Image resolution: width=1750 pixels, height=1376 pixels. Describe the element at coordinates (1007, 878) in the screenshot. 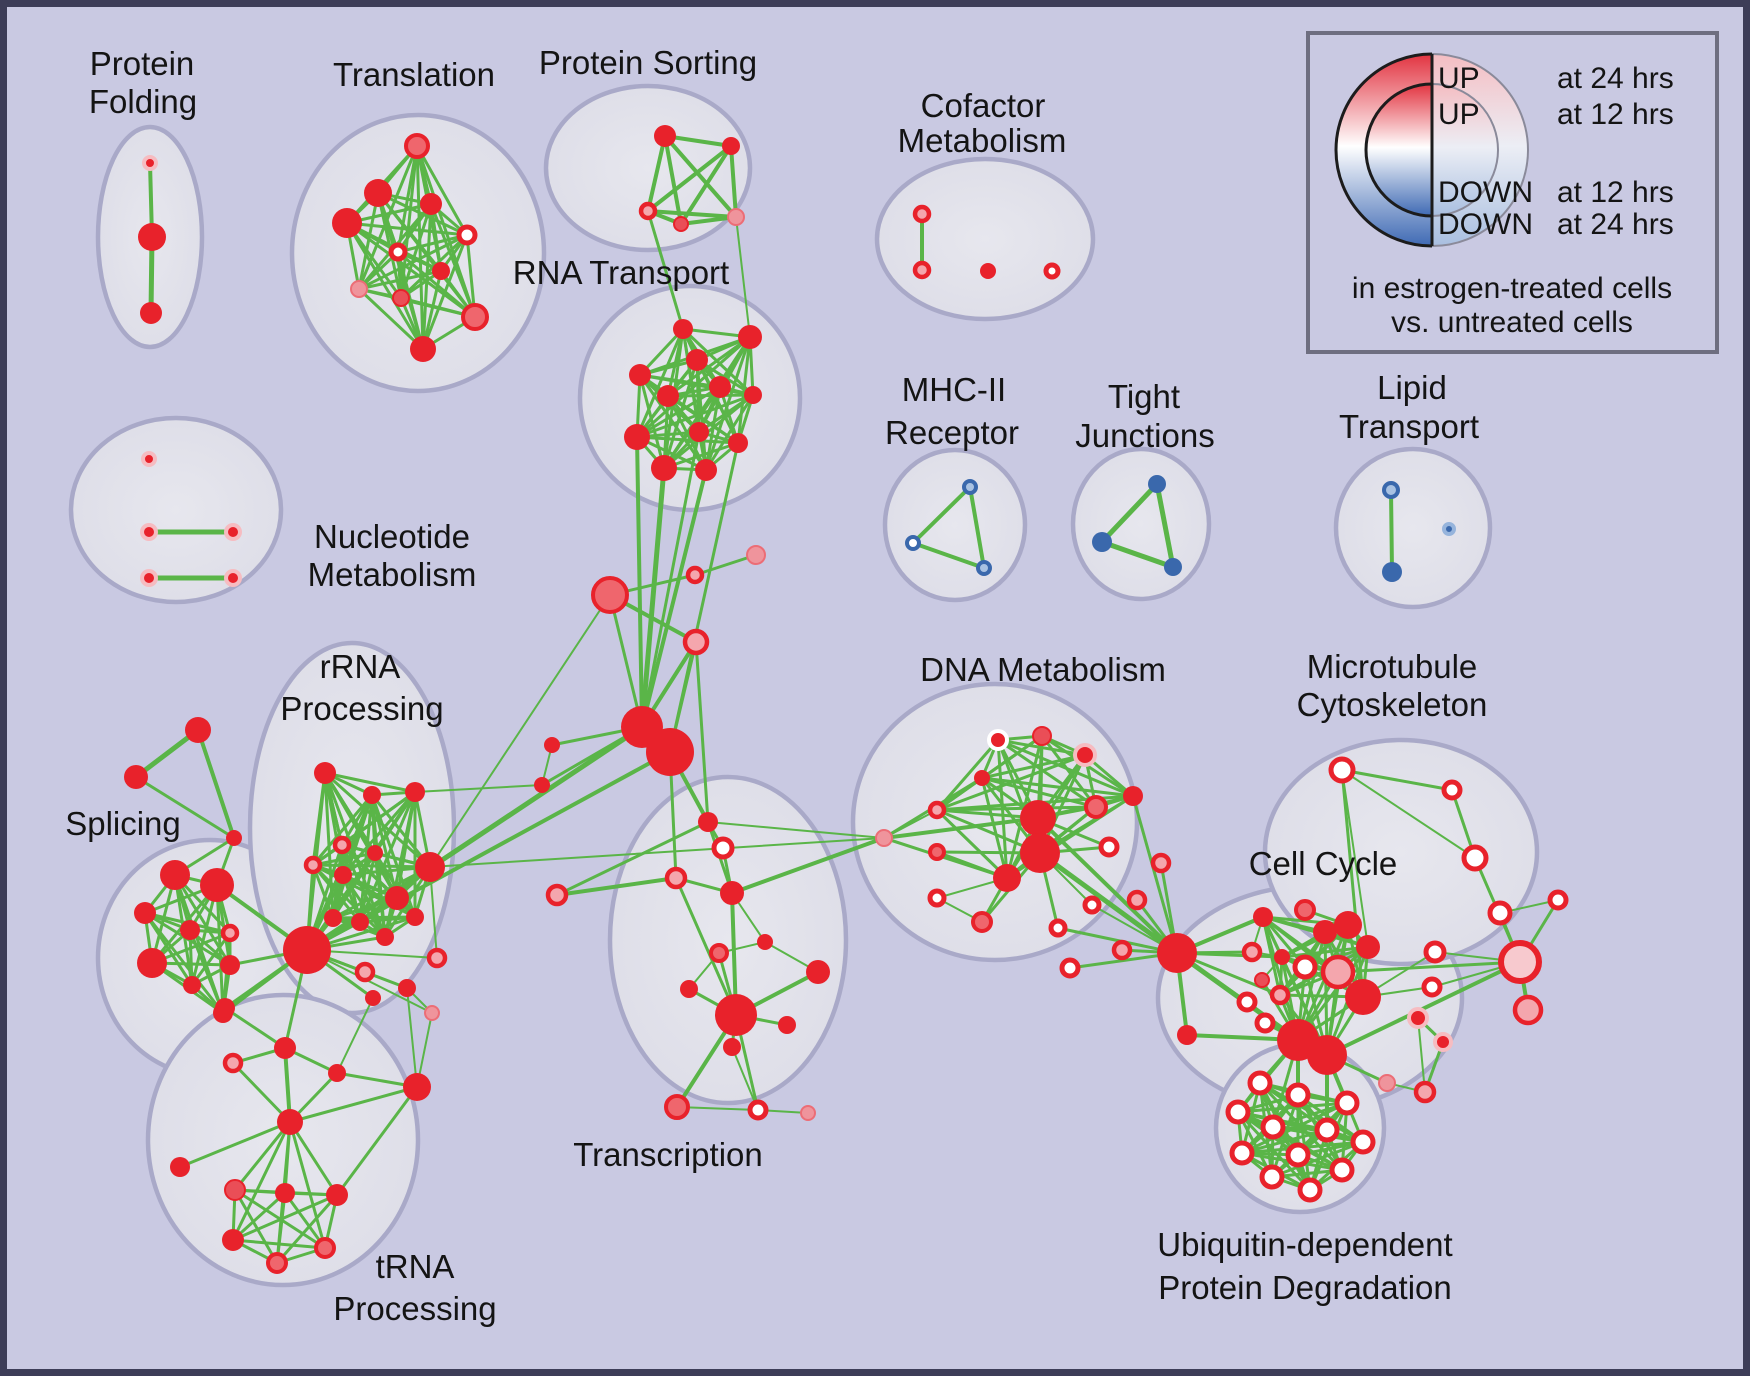

I see `node-dm9` at that location.